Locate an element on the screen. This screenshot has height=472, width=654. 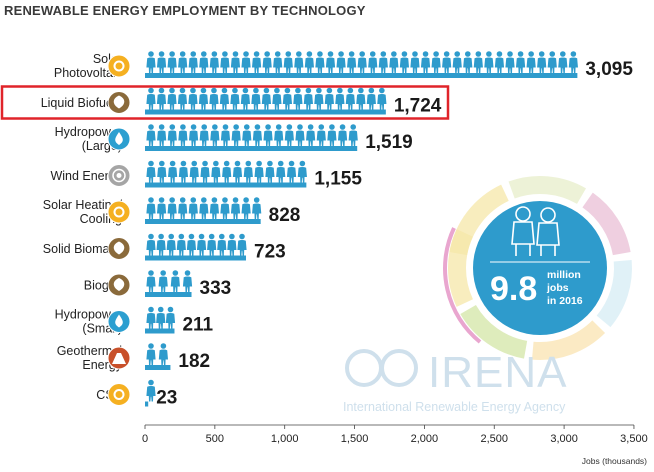
value-label: 3,095 is located at coordinates (609, 69).